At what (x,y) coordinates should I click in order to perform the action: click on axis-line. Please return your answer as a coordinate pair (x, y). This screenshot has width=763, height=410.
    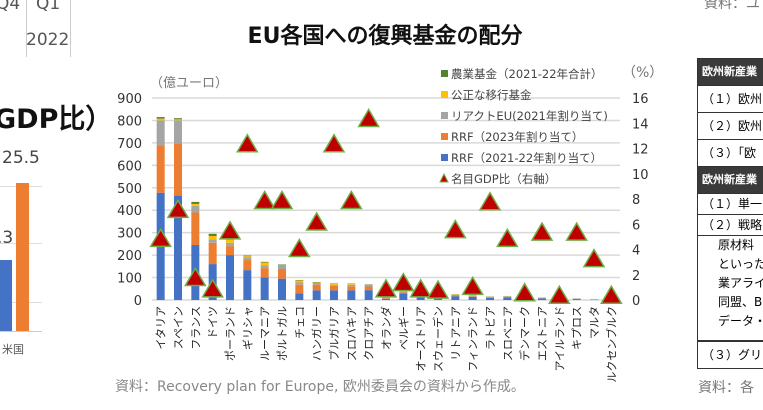
    Looking at the image, I should click on (21, 331).